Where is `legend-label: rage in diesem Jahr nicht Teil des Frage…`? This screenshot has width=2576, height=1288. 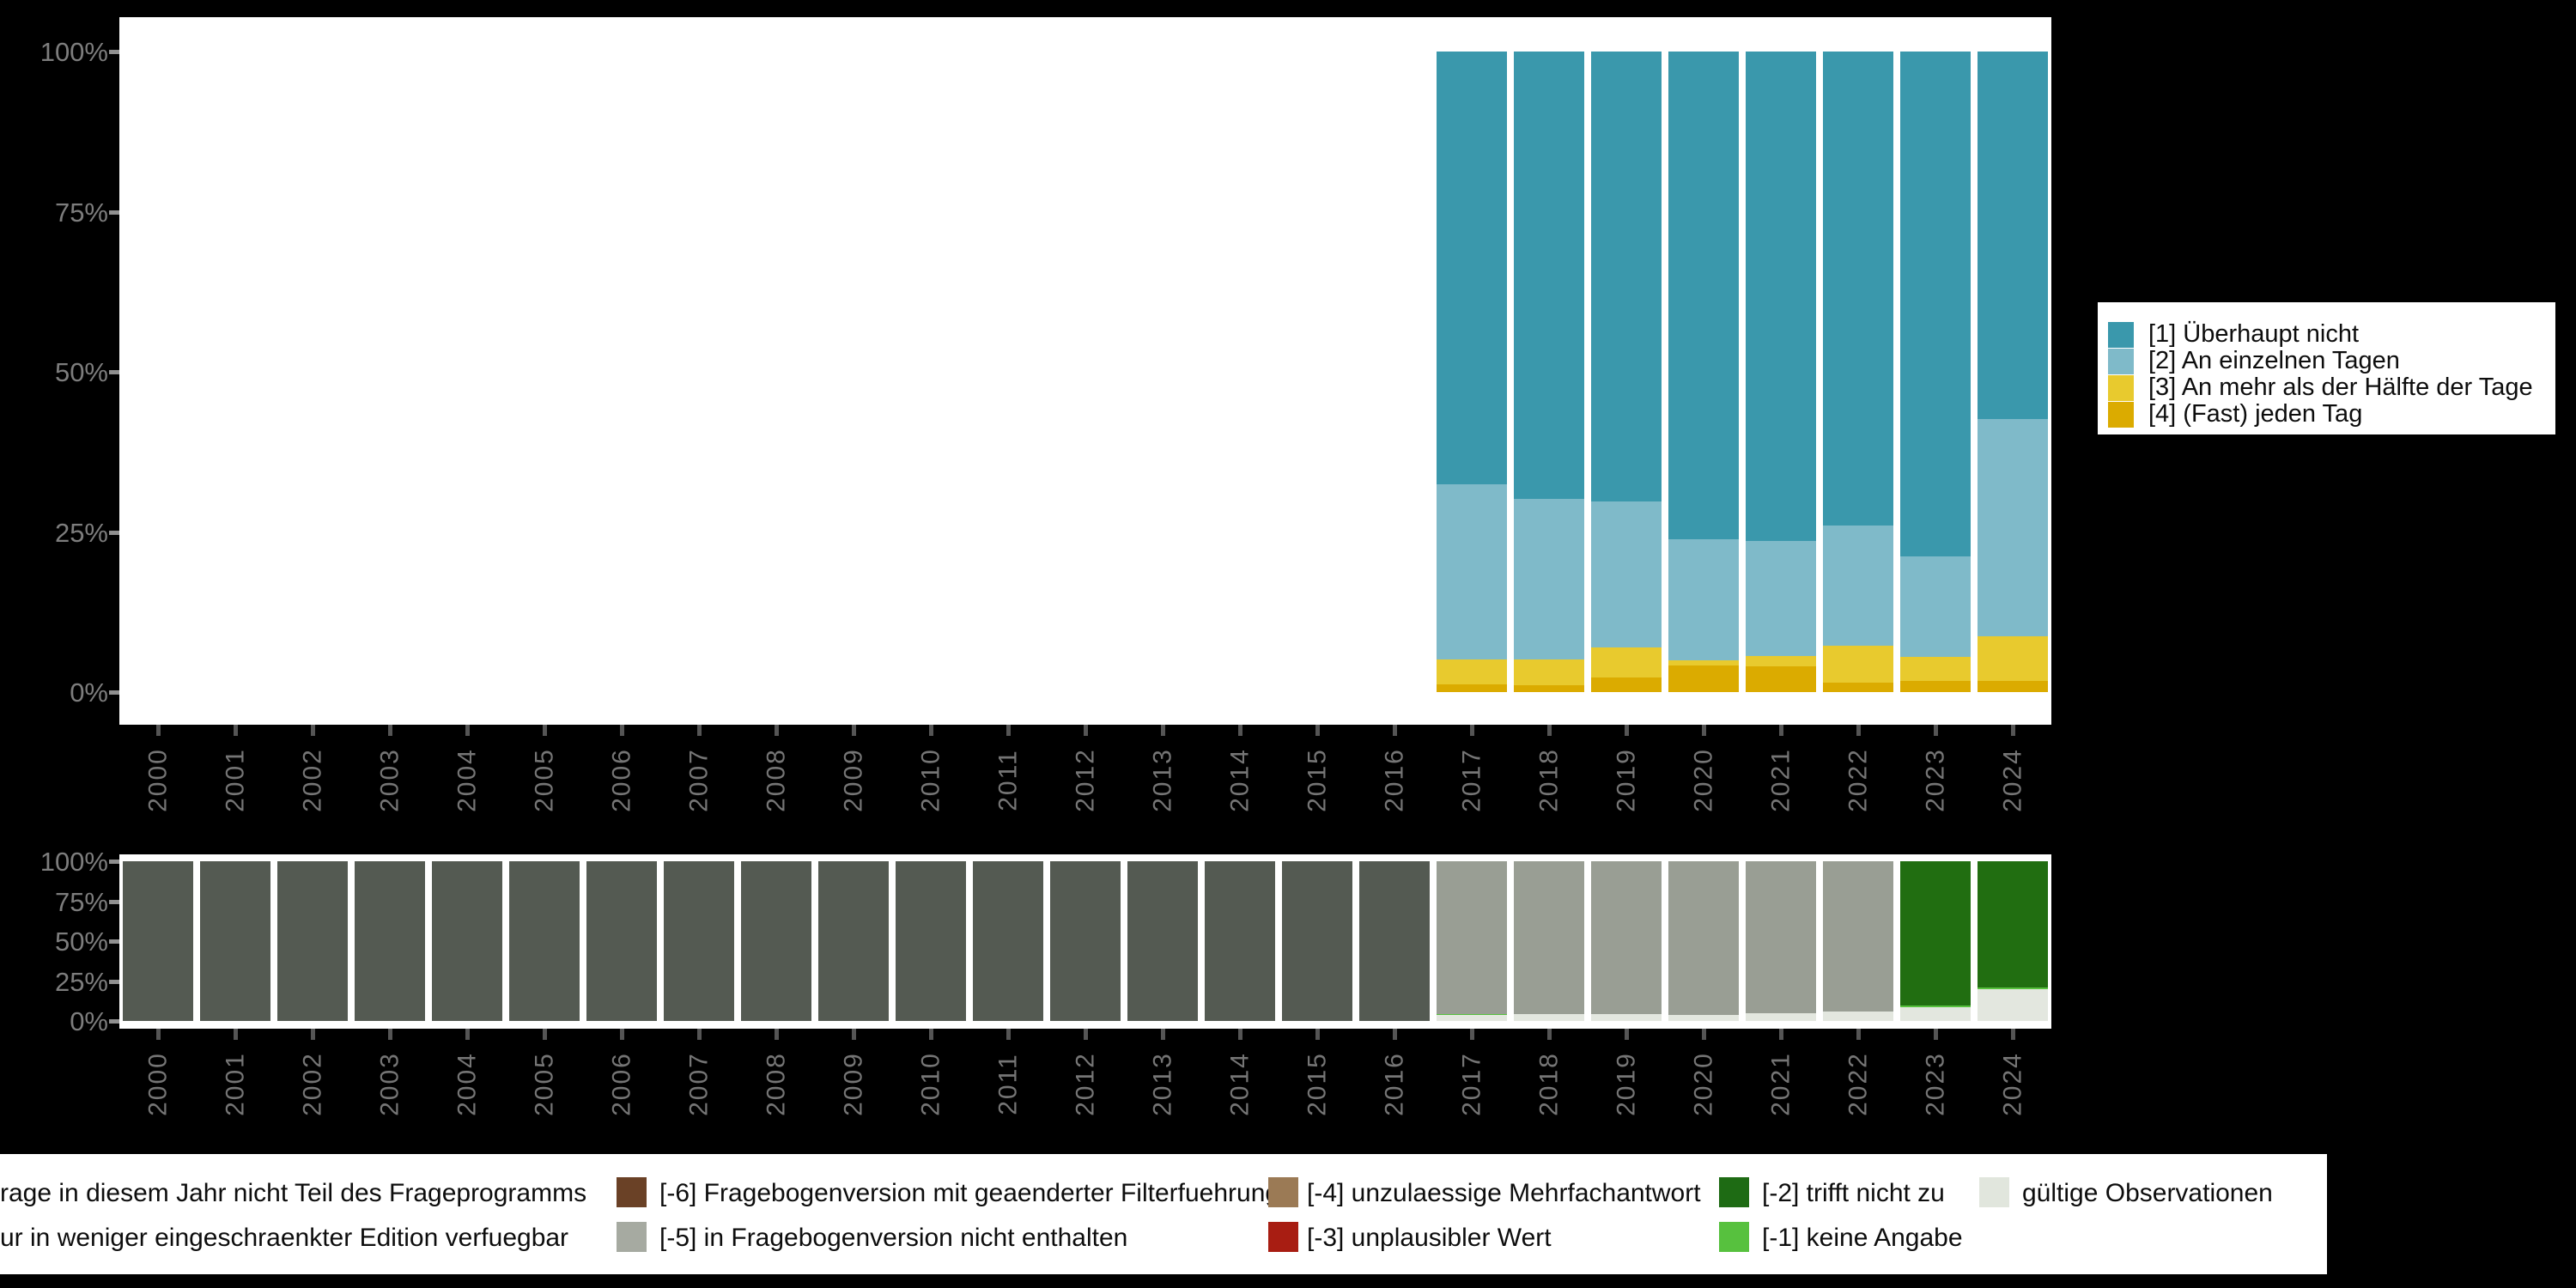
legend-label: rage in diesem Jahr nicht Teil des Frage… is located at coordinates (293, 1193).